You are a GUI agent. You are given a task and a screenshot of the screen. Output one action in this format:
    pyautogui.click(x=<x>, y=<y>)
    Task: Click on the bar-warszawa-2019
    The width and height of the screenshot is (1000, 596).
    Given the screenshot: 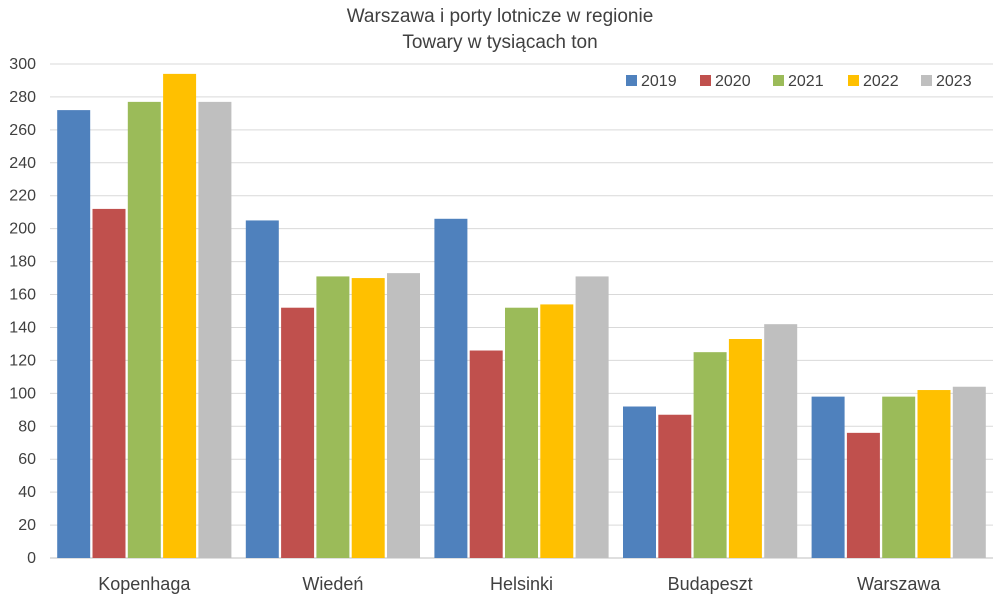 What is the action you would take?
    pyautogui.click(x=828, y=477)
    